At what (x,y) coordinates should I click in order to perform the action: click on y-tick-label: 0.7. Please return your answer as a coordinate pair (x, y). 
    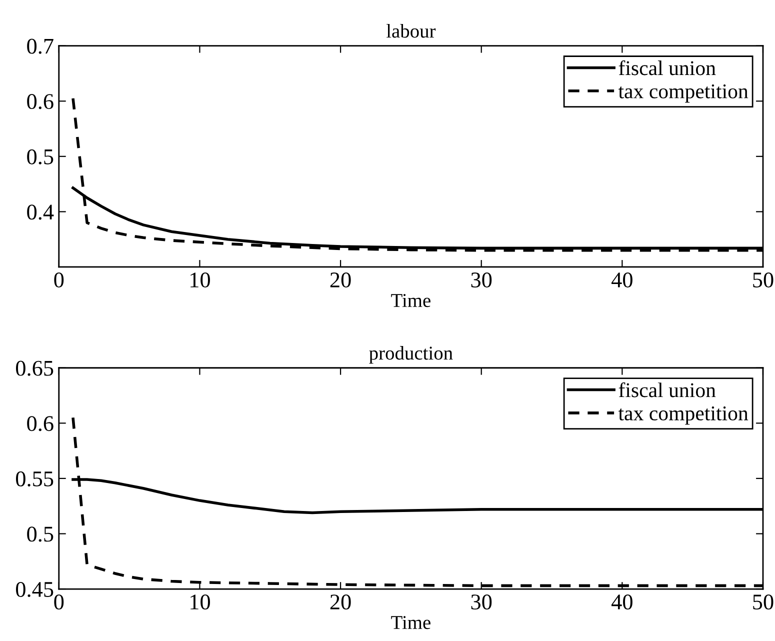
    Looking at the image, I should click on (40, 46).